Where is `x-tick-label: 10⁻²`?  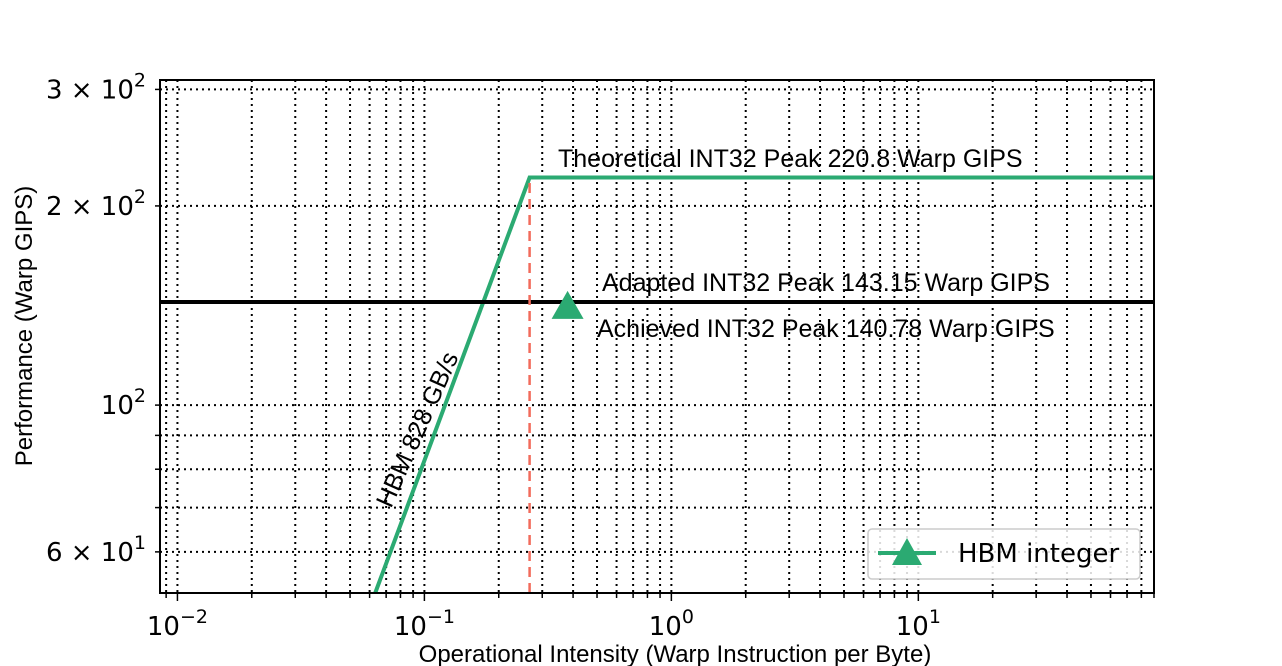 x-tick-label: 10⁻² is located at coordinates (177, 624).